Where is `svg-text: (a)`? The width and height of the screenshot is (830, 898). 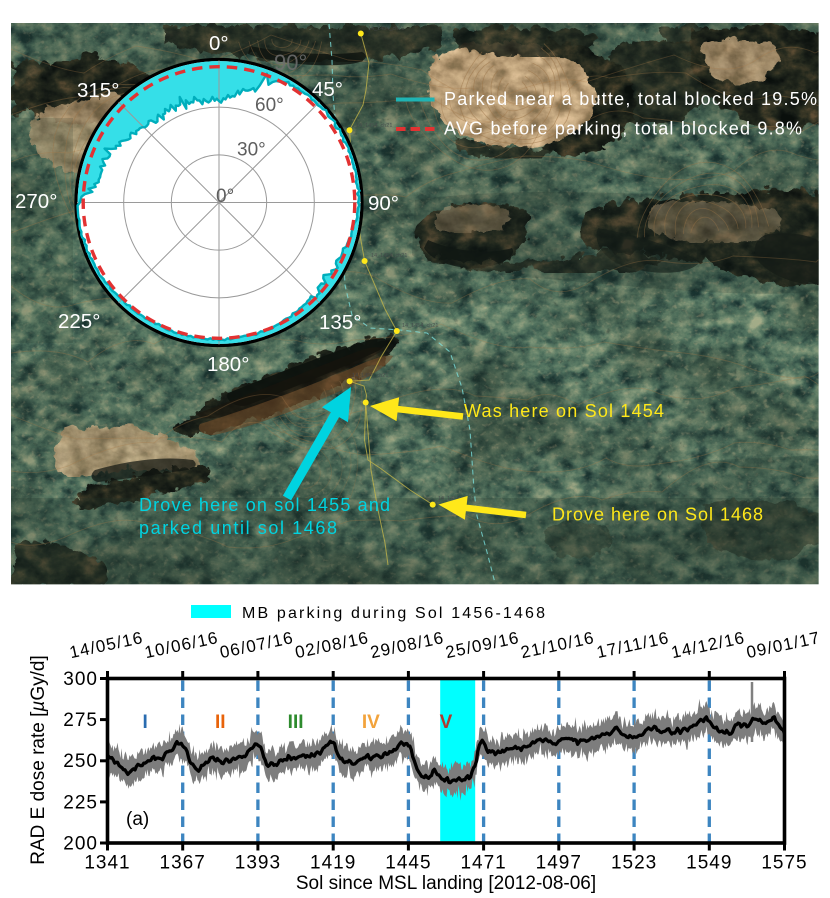
svg-text: (a) is located at coordinates (137, 819).